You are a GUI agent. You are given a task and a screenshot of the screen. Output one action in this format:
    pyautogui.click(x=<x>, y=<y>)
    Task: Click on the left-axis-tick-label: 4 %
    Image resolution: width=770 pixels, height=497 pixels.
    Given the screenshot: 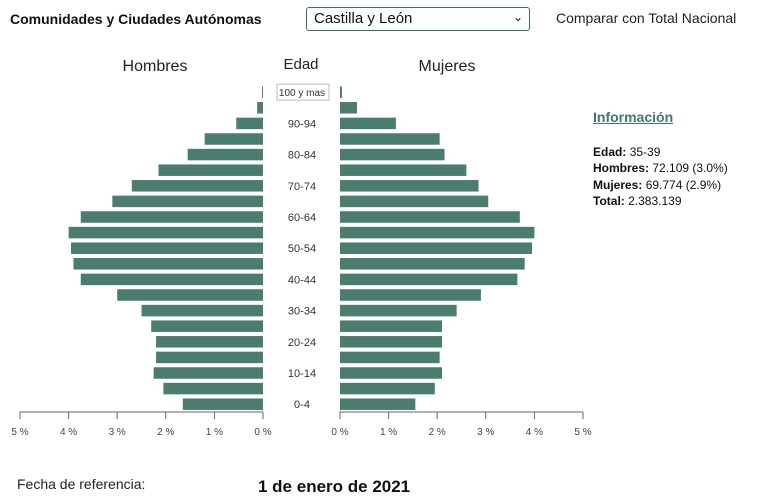 What is the action you would take?
    pyautogui.click(x=68, y=432)
    